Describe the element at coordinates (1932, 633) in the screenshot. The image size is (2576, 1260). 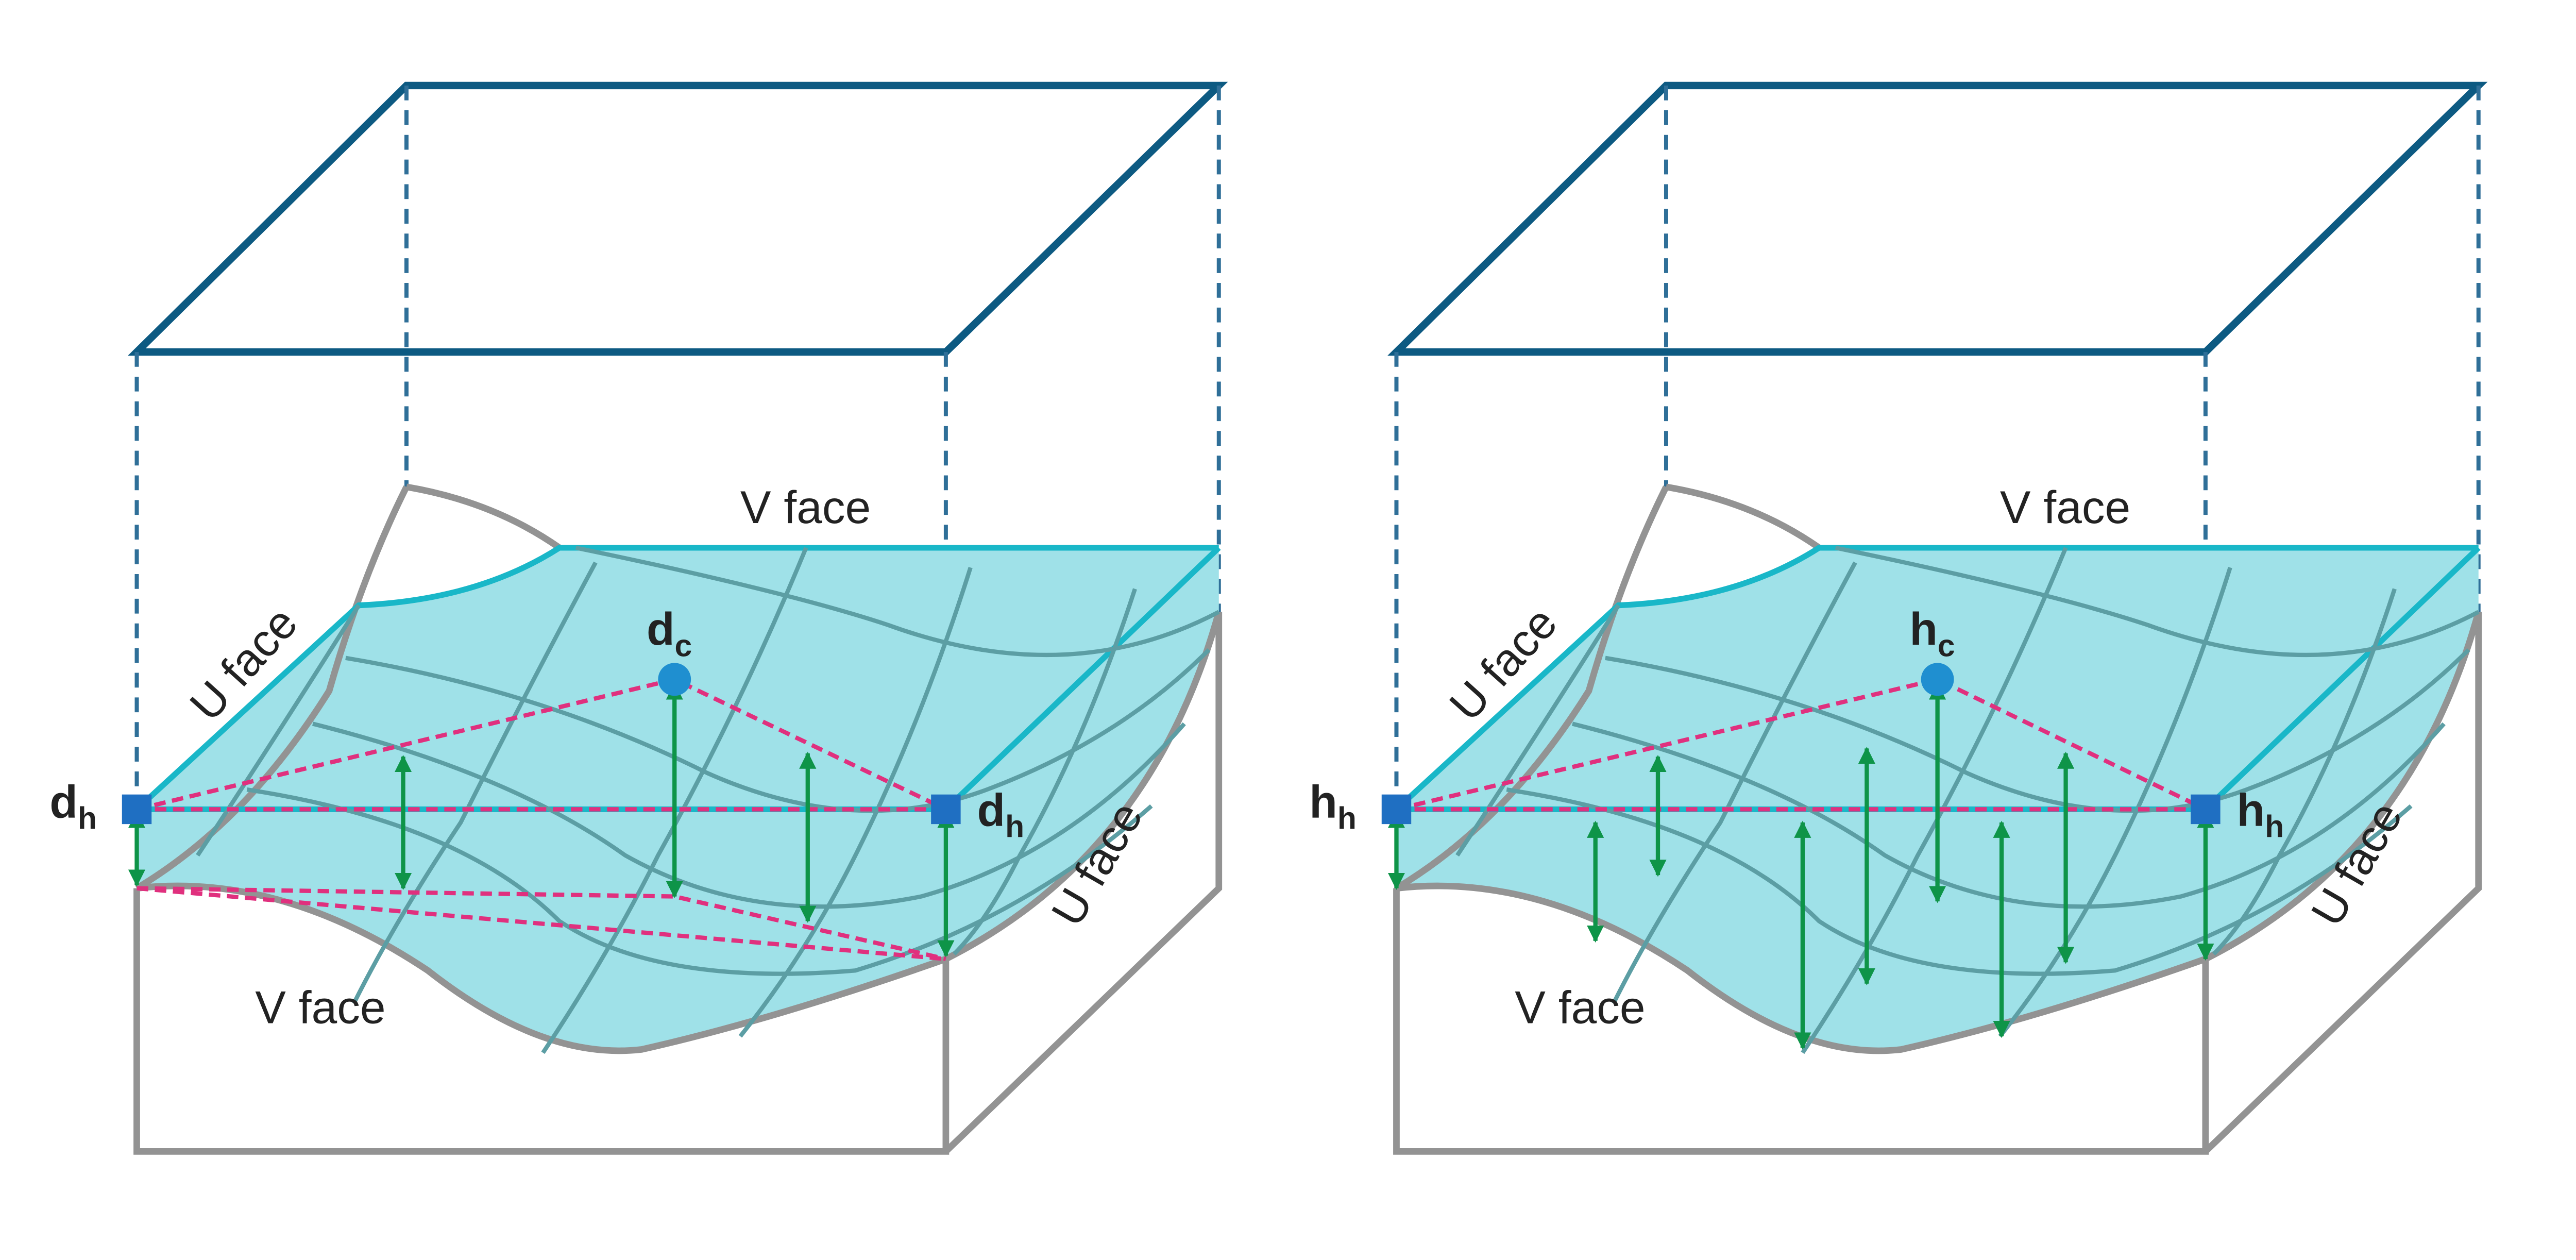
I see `center-label: hc` at that location.